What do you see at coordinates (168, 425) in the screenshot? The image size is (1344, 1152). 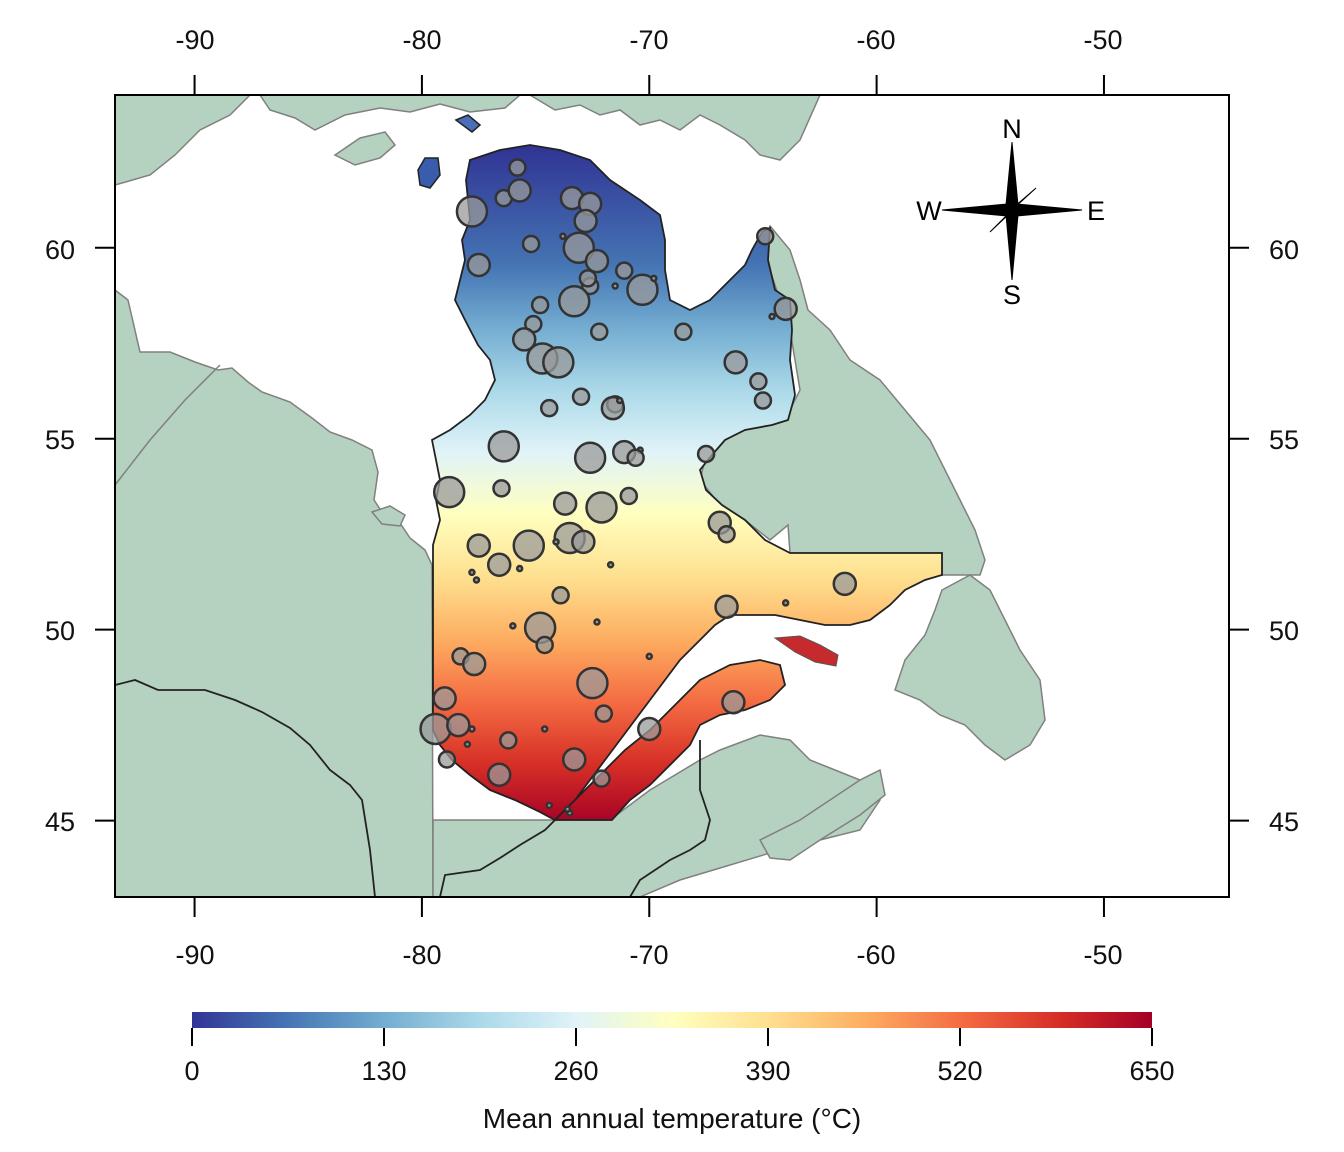 I see `border-ontario-land` at bounding box center [168, 425].